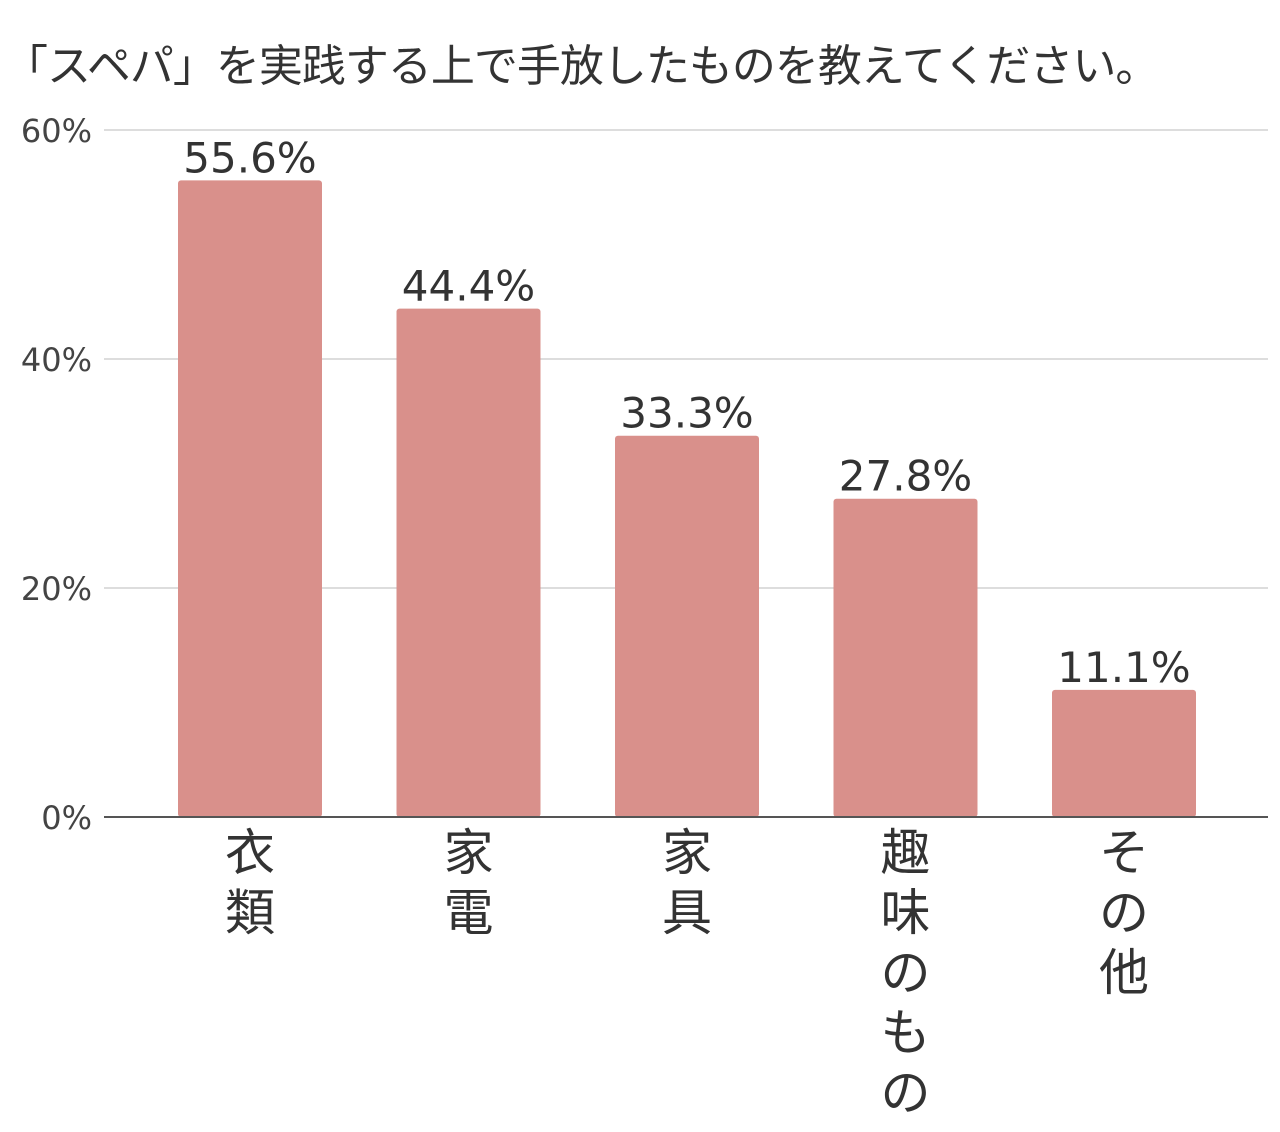 The image size is (1280, 1132). What do you see at coordinates (56, 131) in the screenshot?
I see `y-tick-label: 60%` at bounding box center [56, 131].